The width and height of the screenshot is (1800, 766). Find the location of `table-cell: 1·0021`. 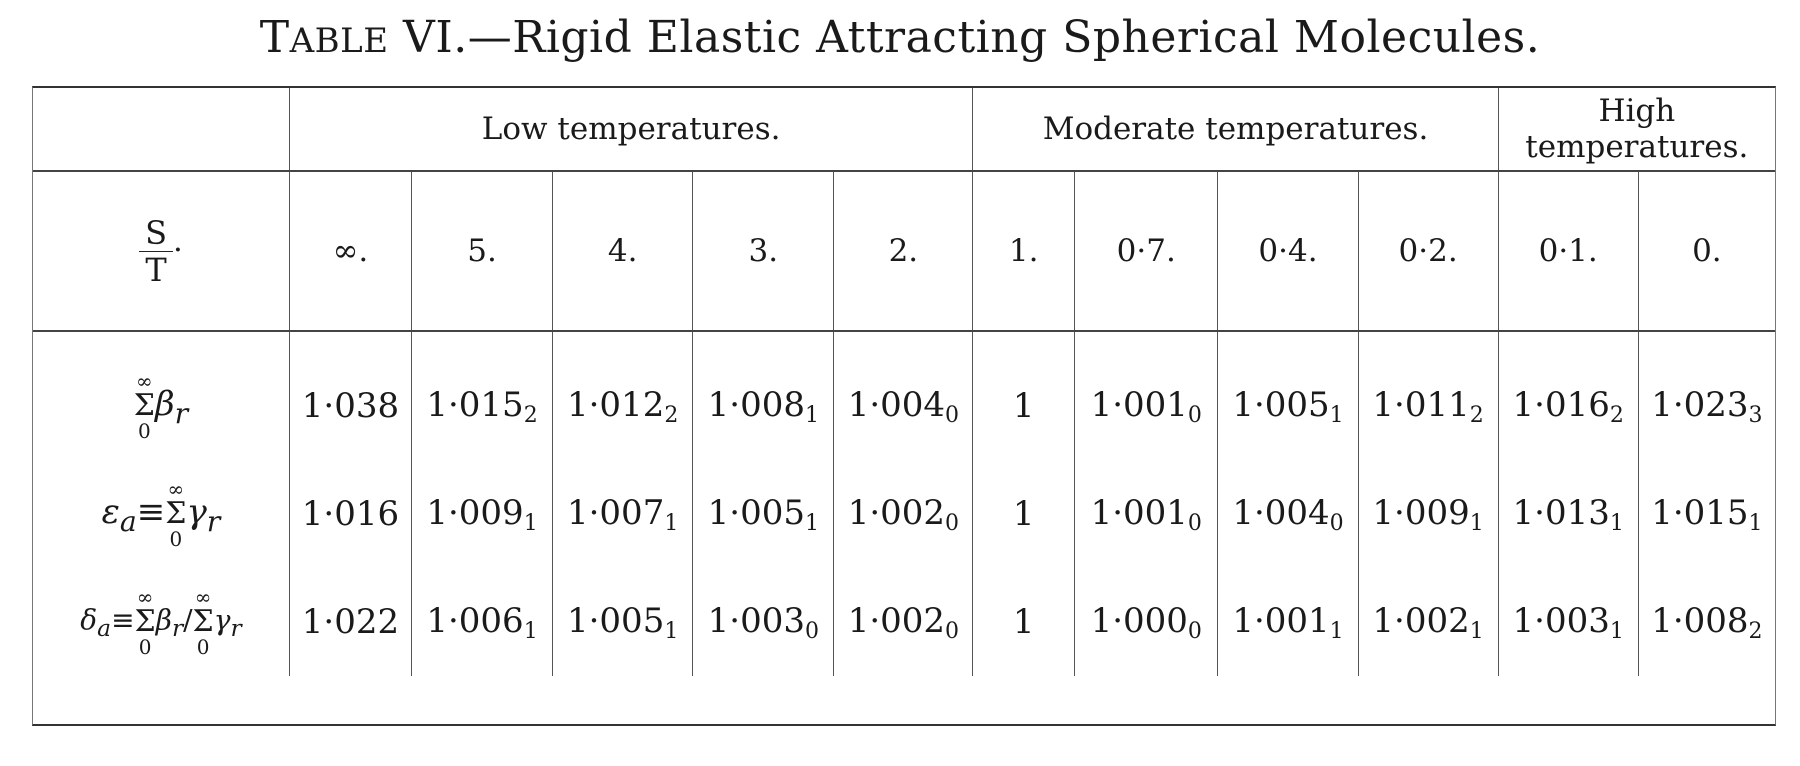

table-cell: 1·0021 is located at coordinates (1428, 622).